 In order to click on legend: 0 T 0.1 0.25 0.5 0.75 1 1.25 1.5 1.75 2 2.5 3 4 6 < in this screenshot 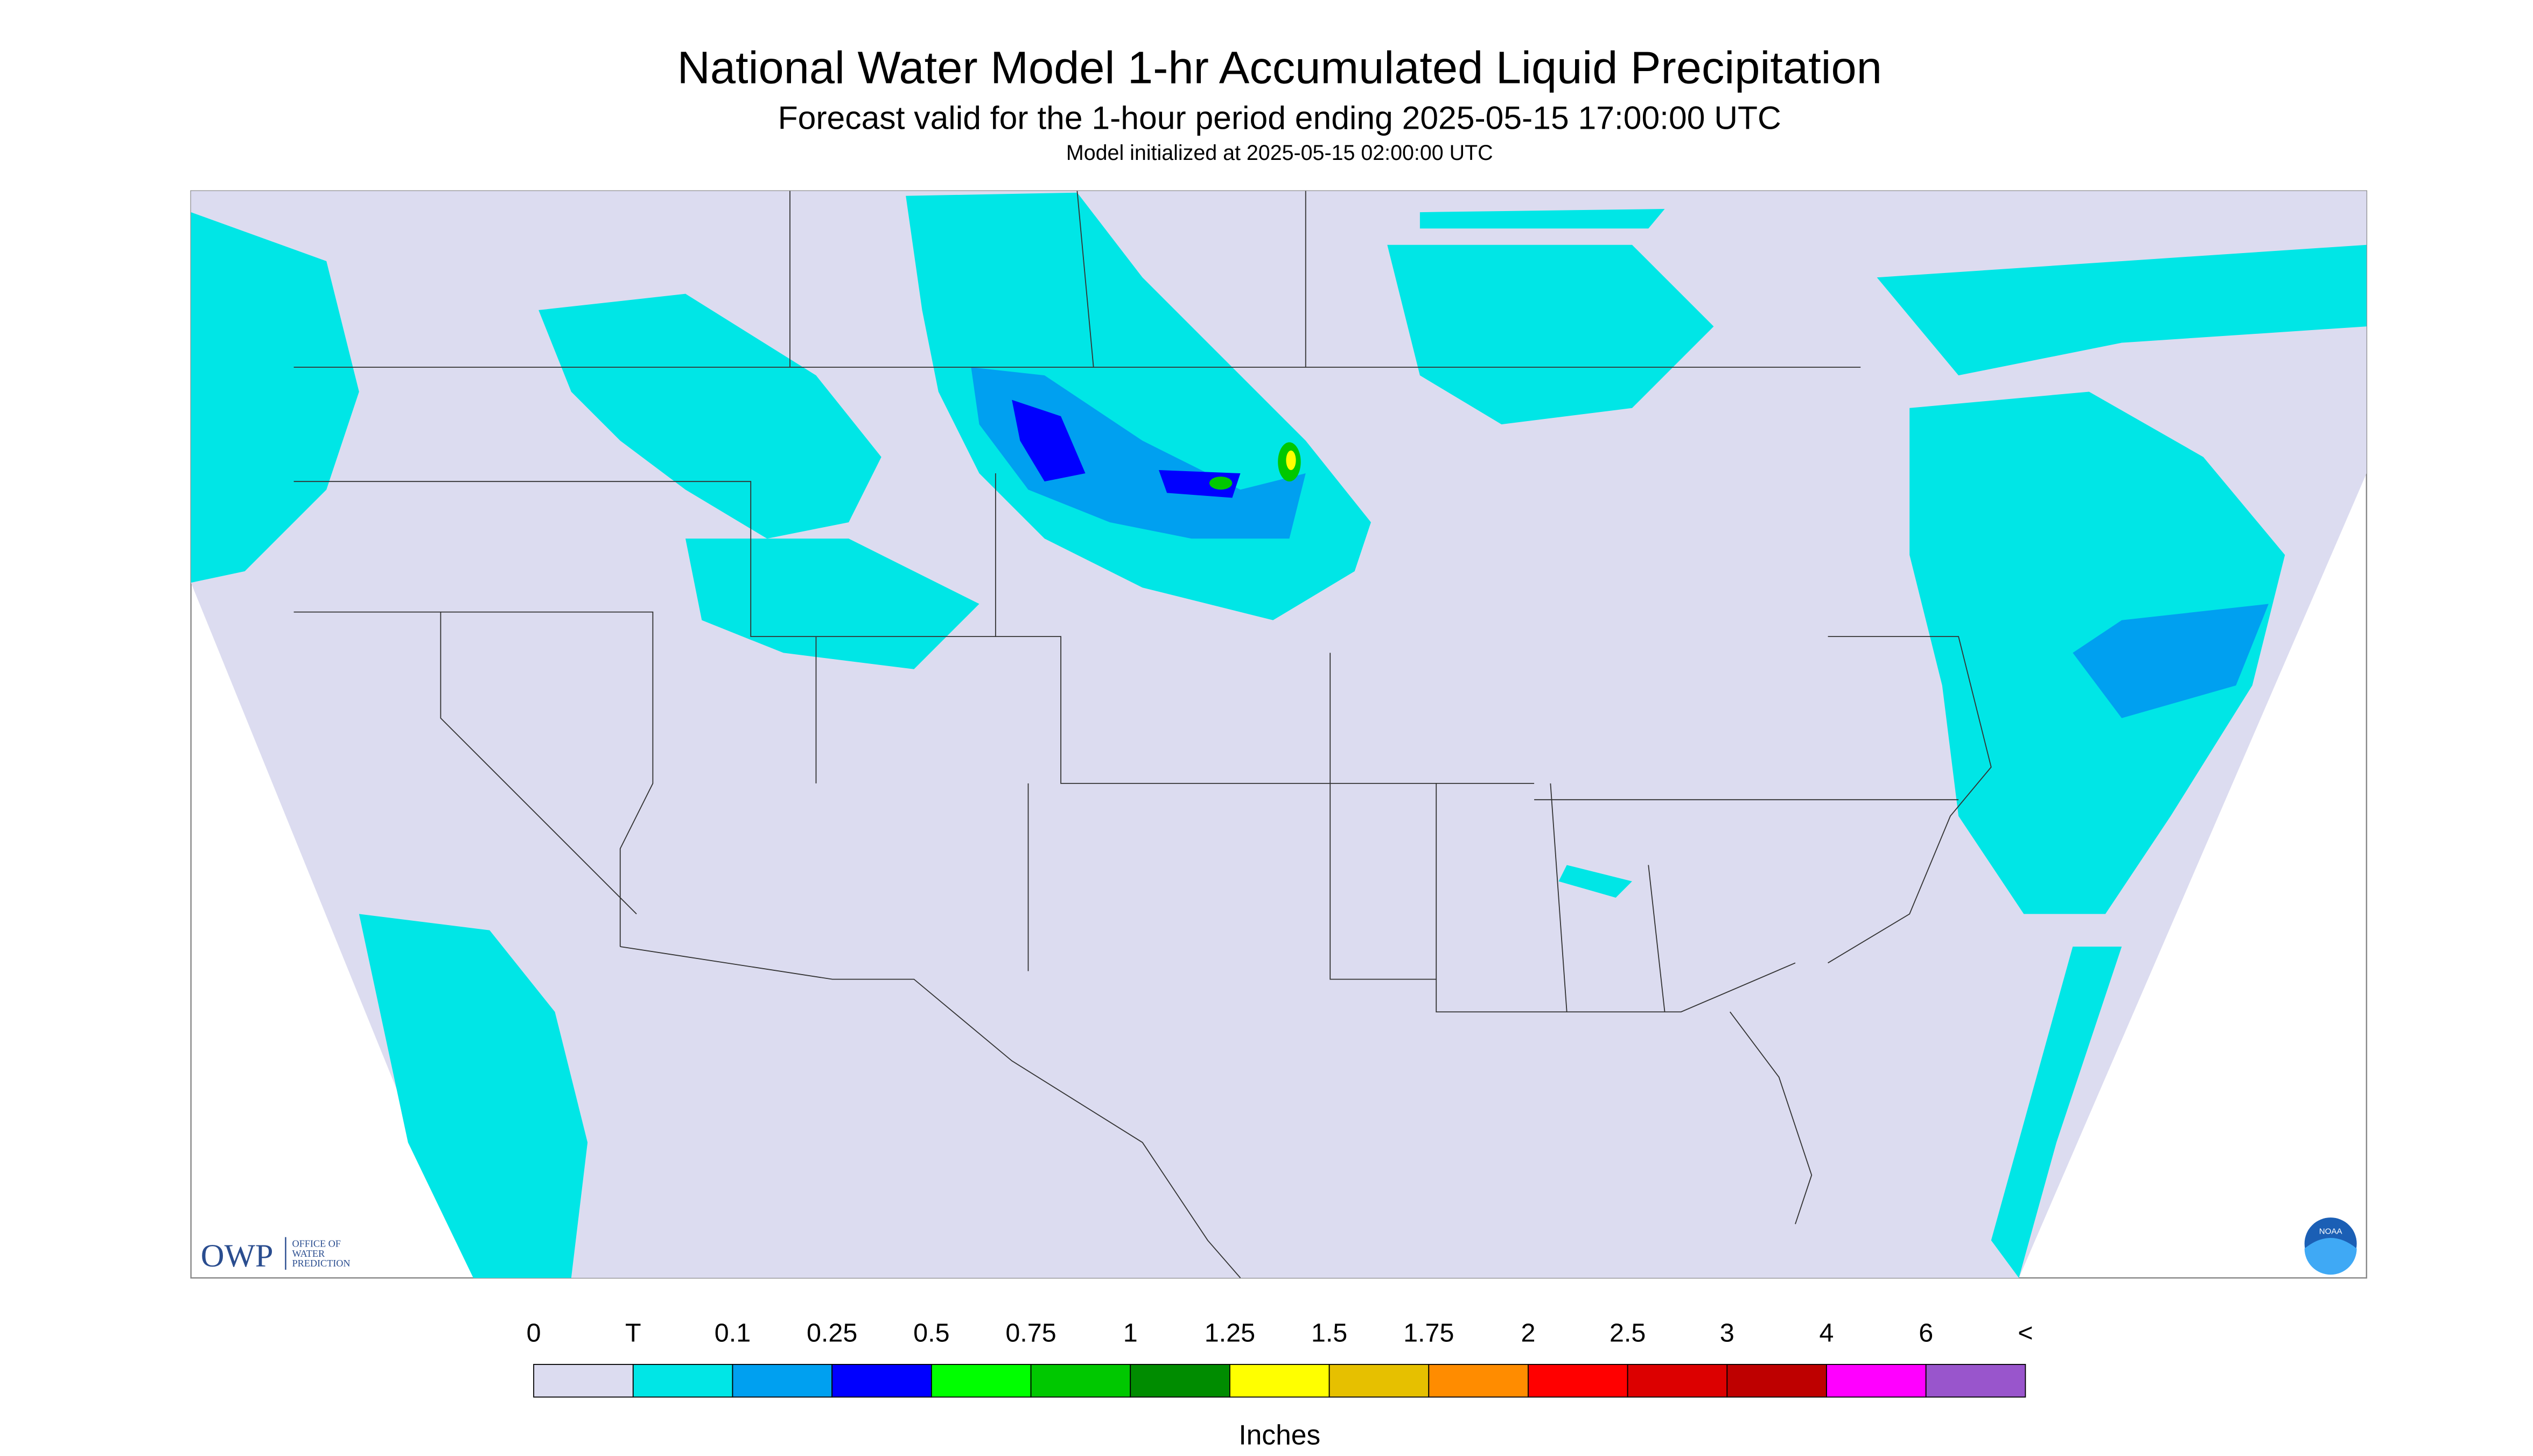, I will do `click(1280, 1358)`.